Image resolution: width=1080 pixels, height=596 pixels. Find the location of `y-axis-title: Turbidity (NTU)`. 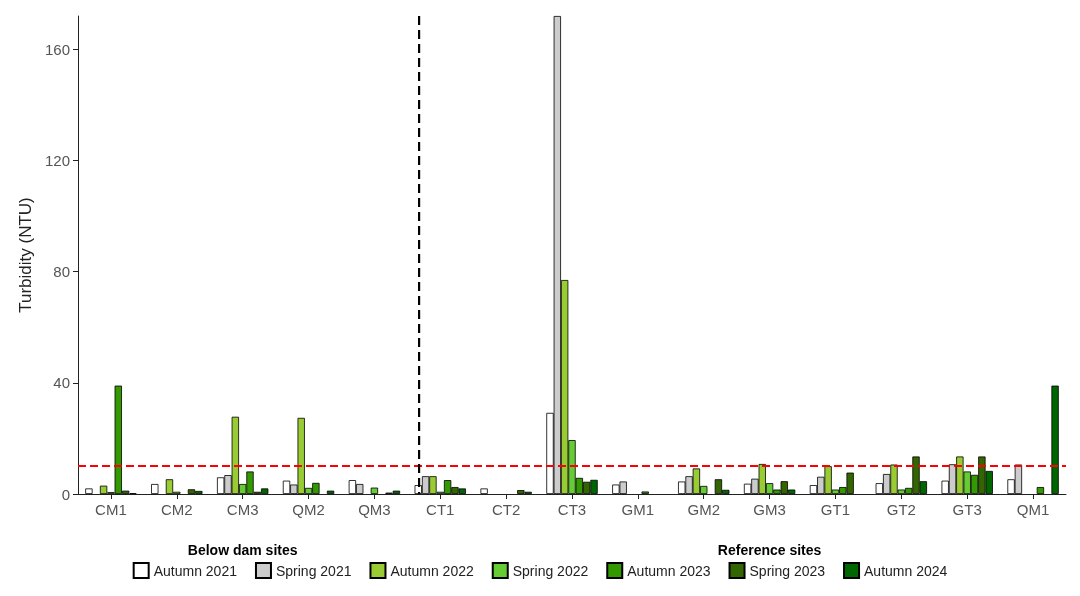

y-axis-title: Turbidity (NTU) is located at coordinates (25, 255).